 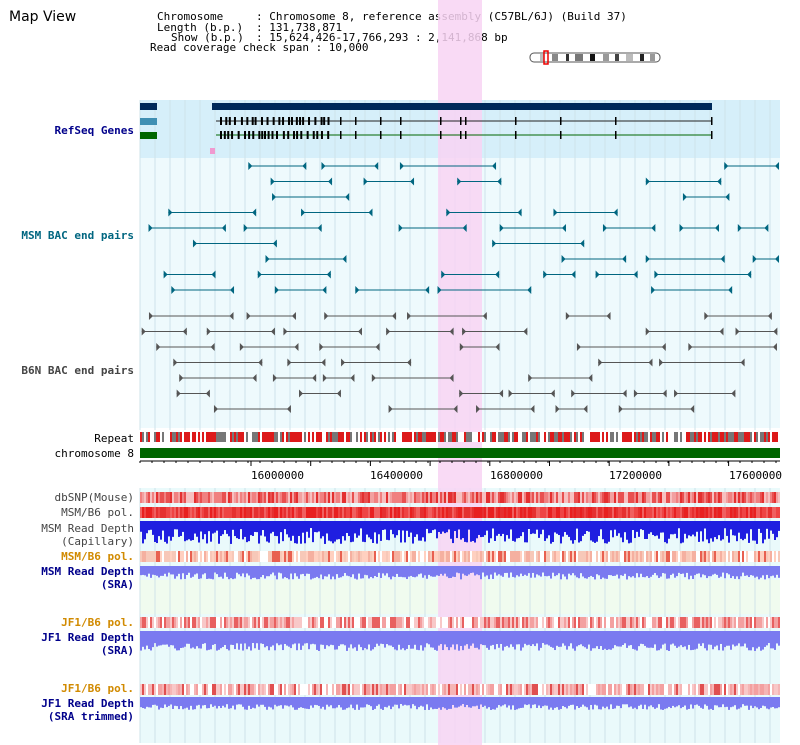 I want to click on axis-tick-label: 17200000, so click(x=635, y=475).